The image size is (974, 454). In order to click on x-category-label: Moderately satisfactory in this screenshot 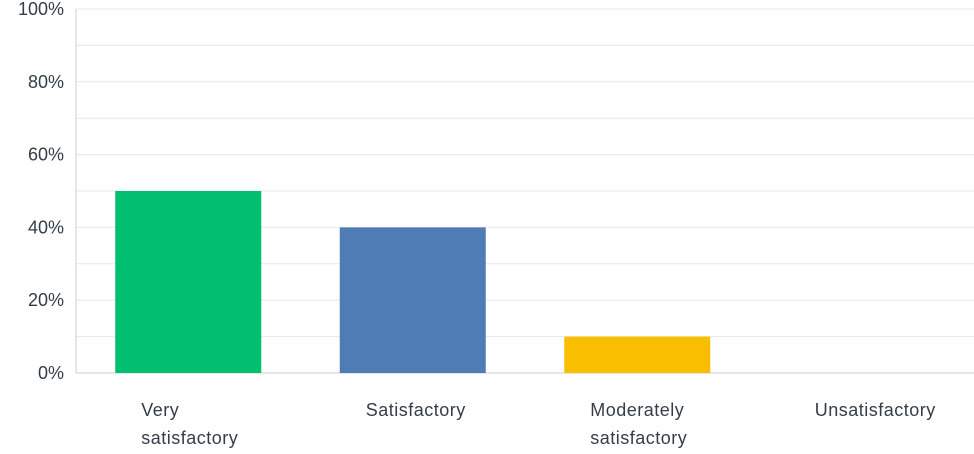, I will do `click(638, 424)`.